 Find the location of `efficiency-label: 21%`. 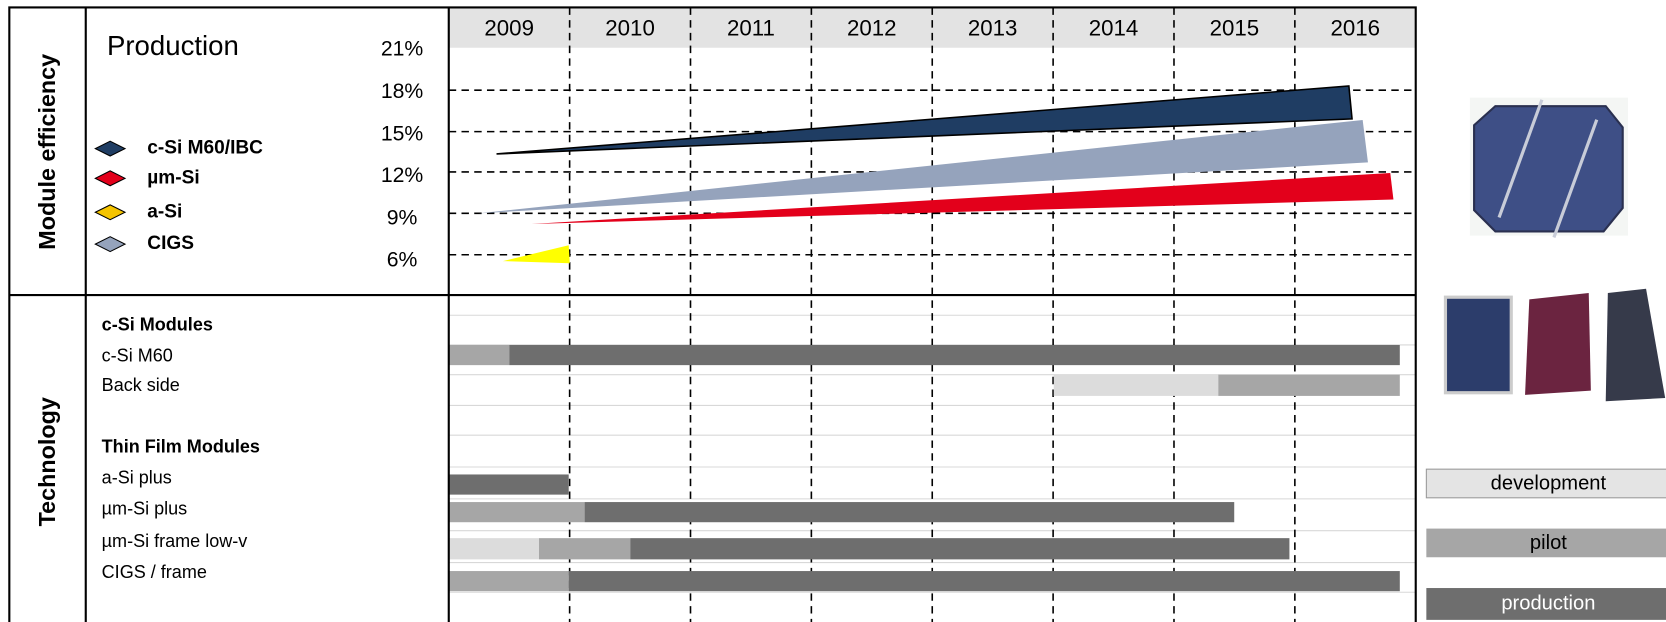

efficiency-label: 21% is located at coordinates (402, 48).